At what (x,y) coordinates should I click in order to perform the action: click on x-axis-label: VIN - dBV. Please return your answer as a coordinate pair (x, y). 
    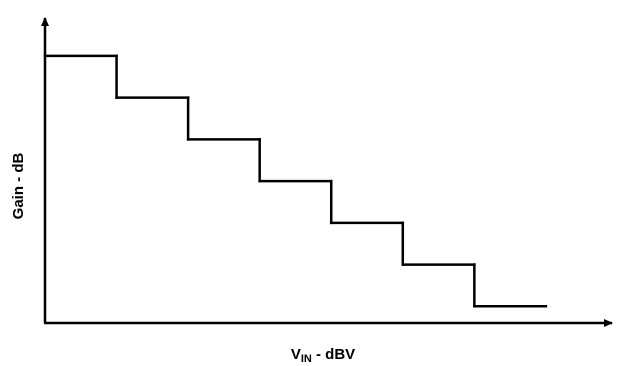
    Looking at the image, I should click on (323, 355).